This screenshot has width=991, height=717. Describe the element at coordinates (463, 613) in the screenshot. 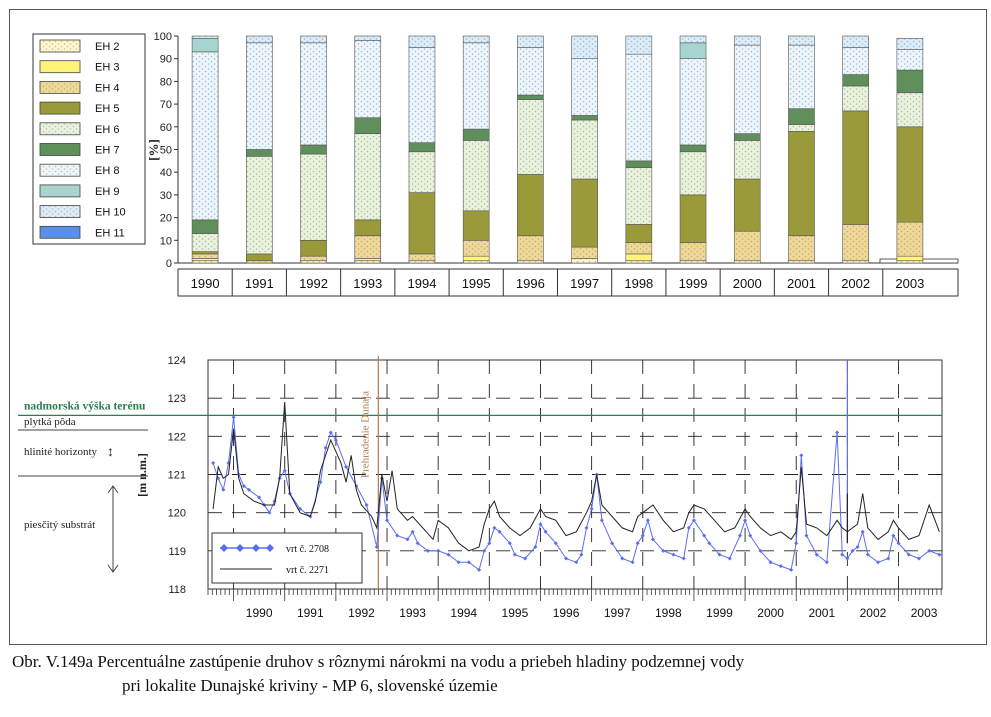

I see `line-x-tick-label: 1994` at that location.